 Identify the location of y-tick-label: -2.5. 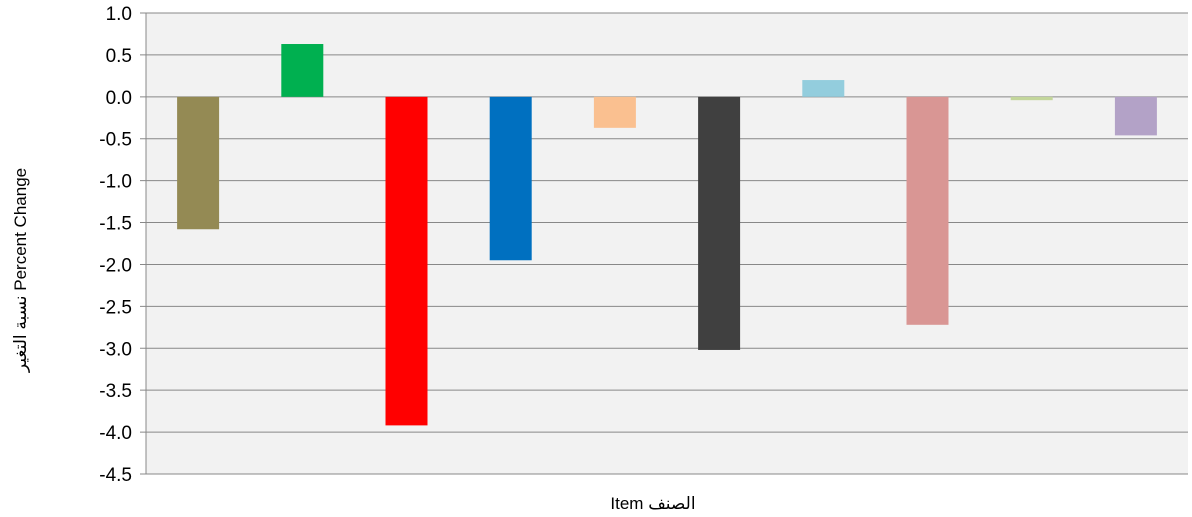
(115, 307).